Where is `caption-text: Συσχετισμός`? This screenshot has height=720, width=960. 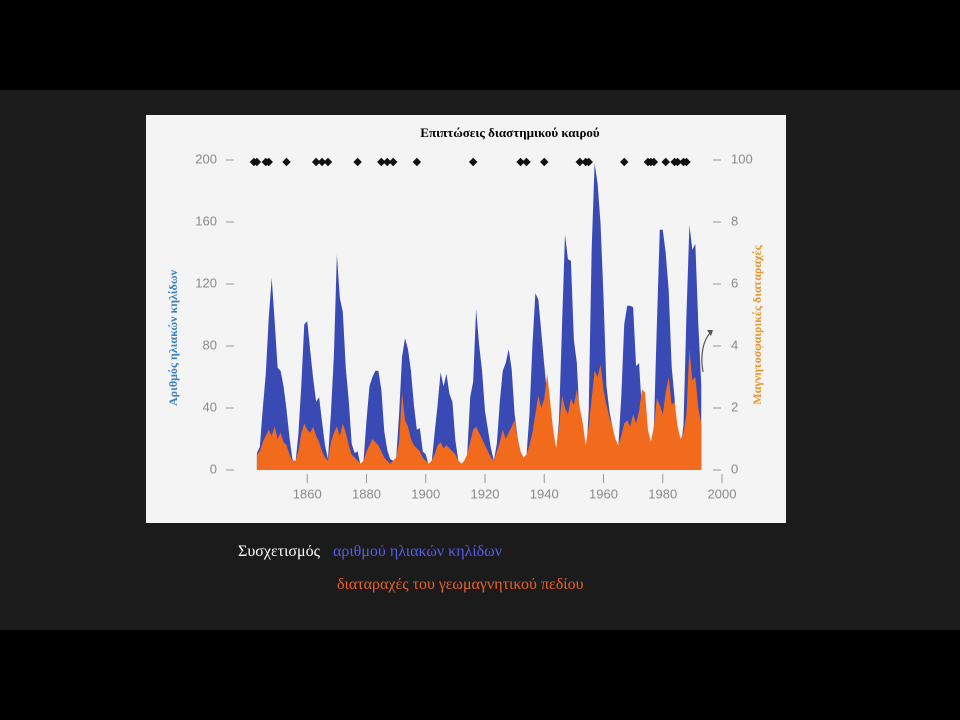
caption-text: Συσχετισμός is located at coordinates (279, 551).